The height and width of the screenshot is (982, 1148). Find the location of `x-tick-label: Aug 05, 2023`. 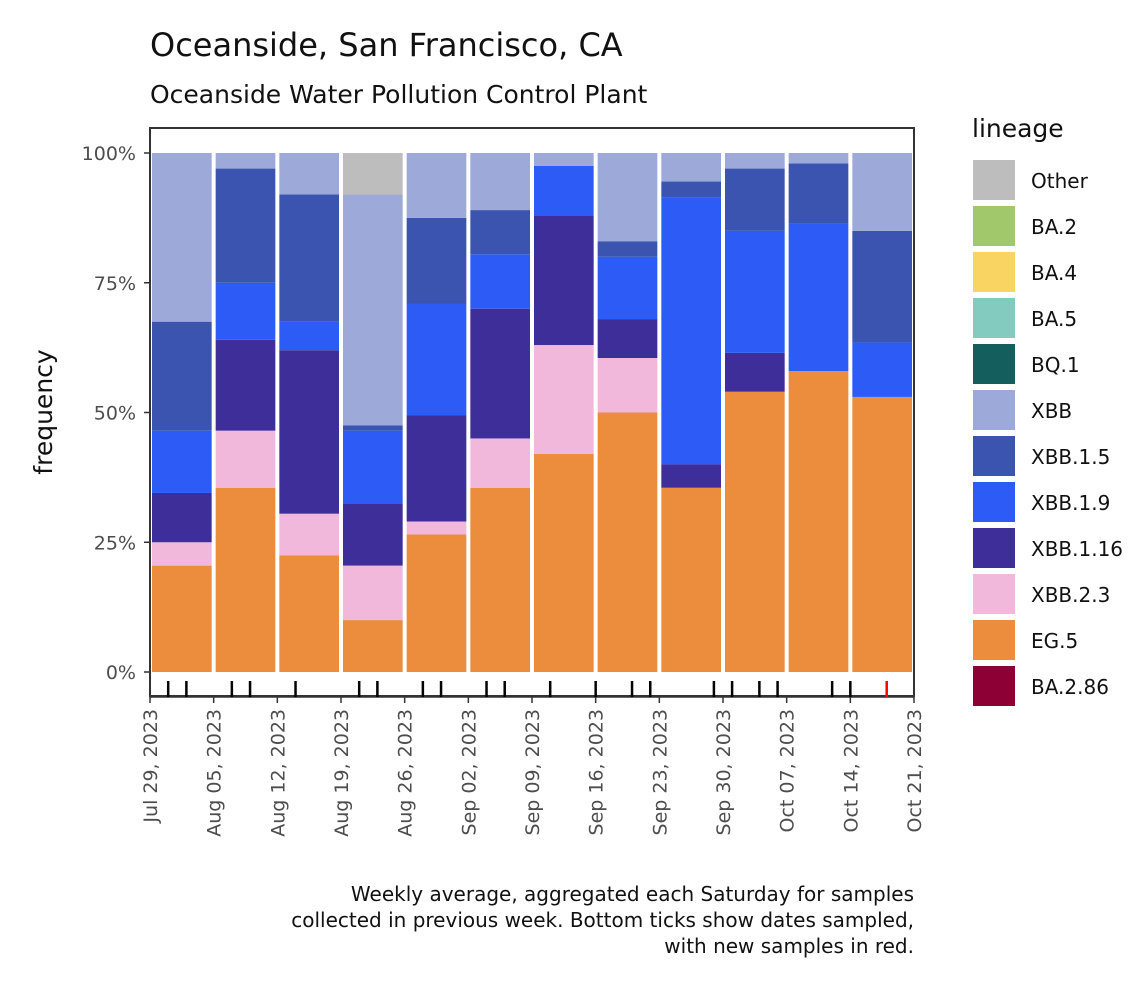

x-tick-label: Aug 05, 2023 is located at coordinates (215, 773).